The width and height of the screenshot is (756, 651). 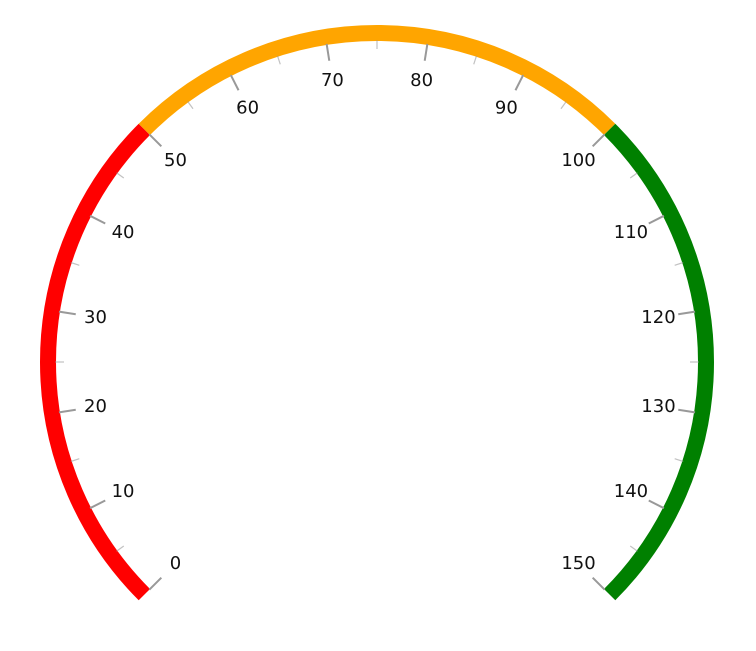 What do you see at coordinates (631, 232) in the screenshot?
I see `tick-label: 110` at bounding box center [631, 232].